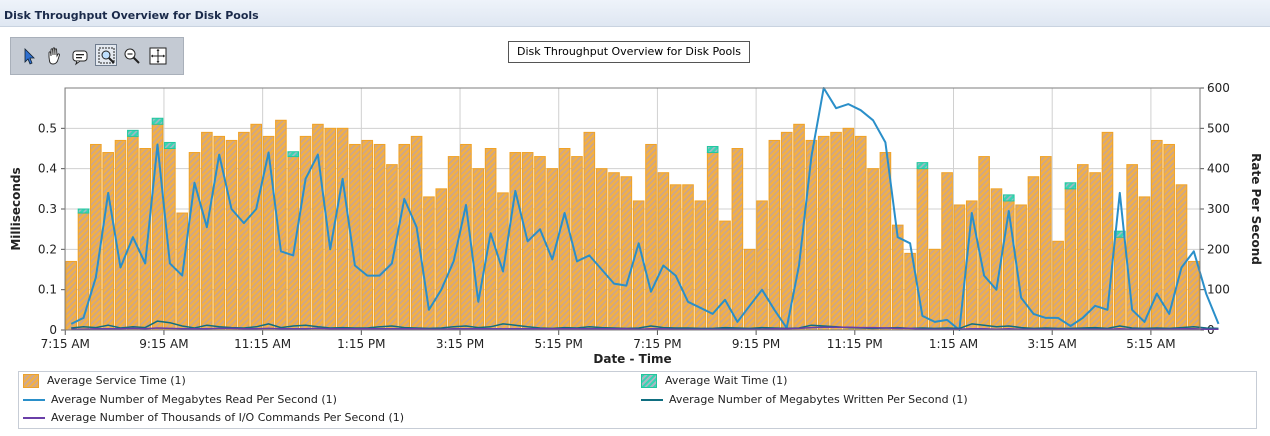  I want to click on legend-item-wait-time: Average Wait Time (1), so click(714, 381).